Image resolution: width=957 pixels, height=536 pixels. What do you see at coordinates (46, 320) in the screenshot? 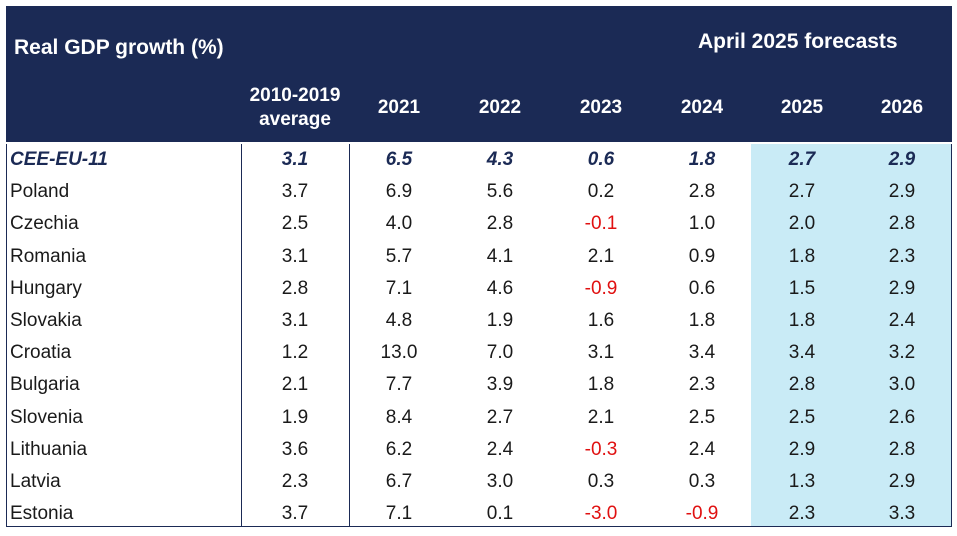
I see `row-label: Slovakia` at bounding box center [46, 320].